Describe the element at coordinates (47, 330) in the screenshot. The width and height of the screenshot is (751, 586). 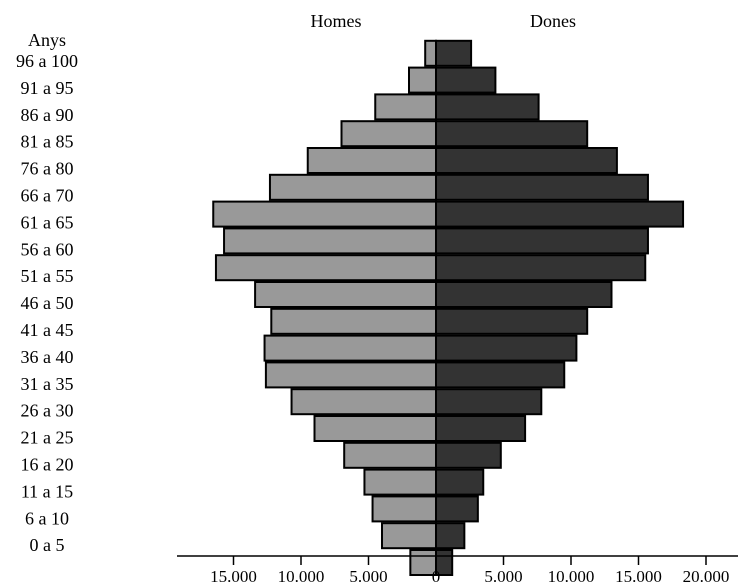
I see `age-group-label: 41 a 45` at that location.